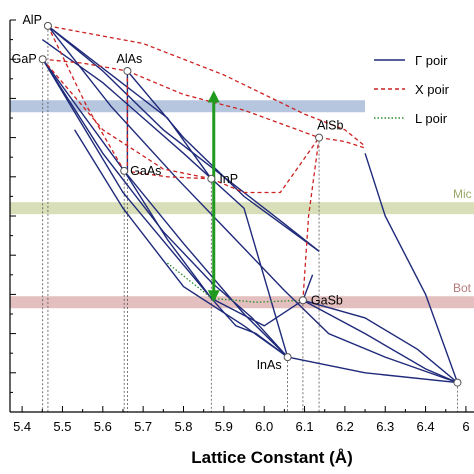  I want to click on label-GaSb: GaSb, so click(327, 300).